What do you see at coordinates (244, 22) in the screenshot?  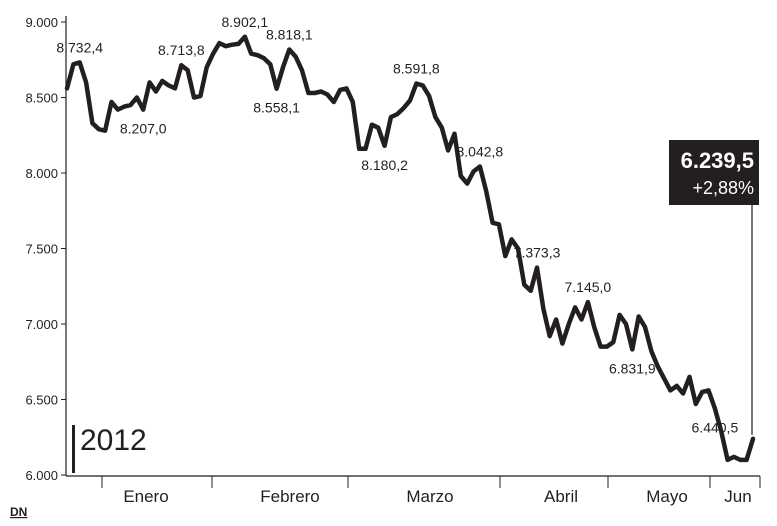 I see `data-label: 8.902,1` at bounding box center [244, 22].